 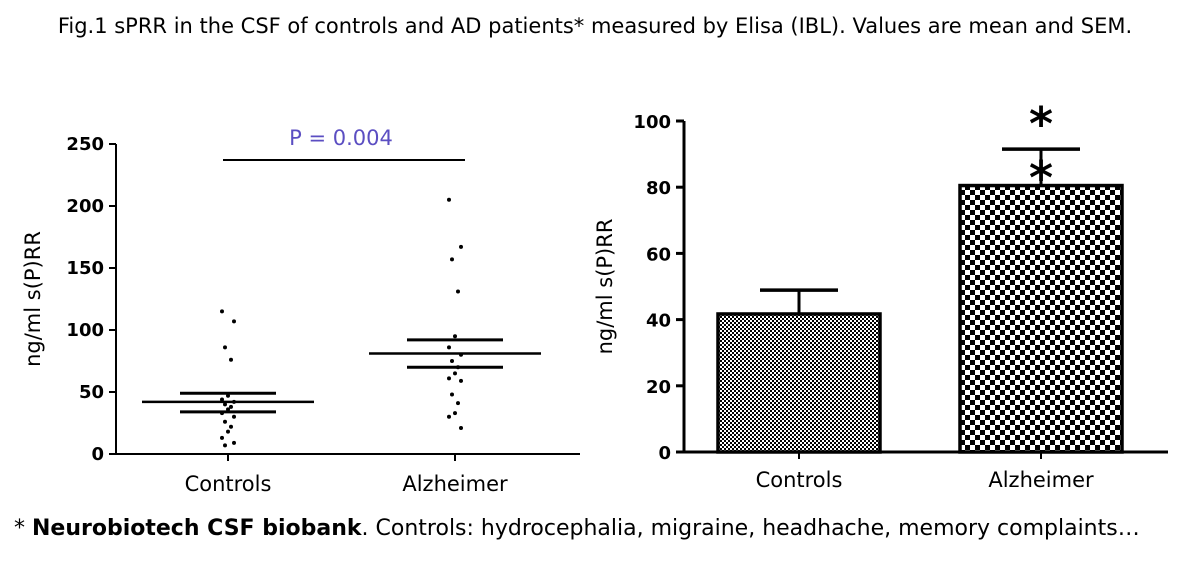 I want to click on footnote-prefix: *, so click(x=23, y=528).